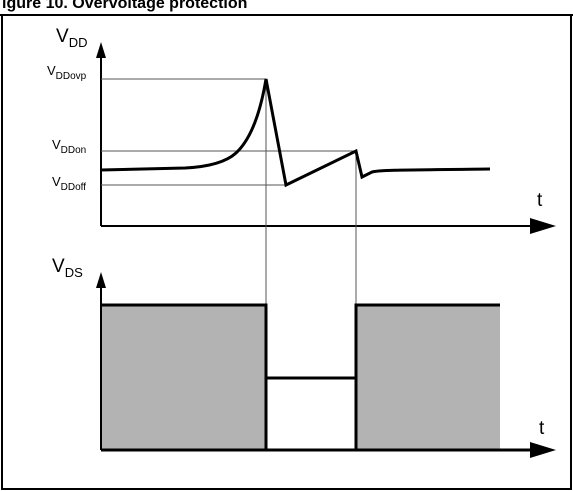 The image size is (573, 491). I want to click on bottom-y-axis-arrow, so click(101, 280).